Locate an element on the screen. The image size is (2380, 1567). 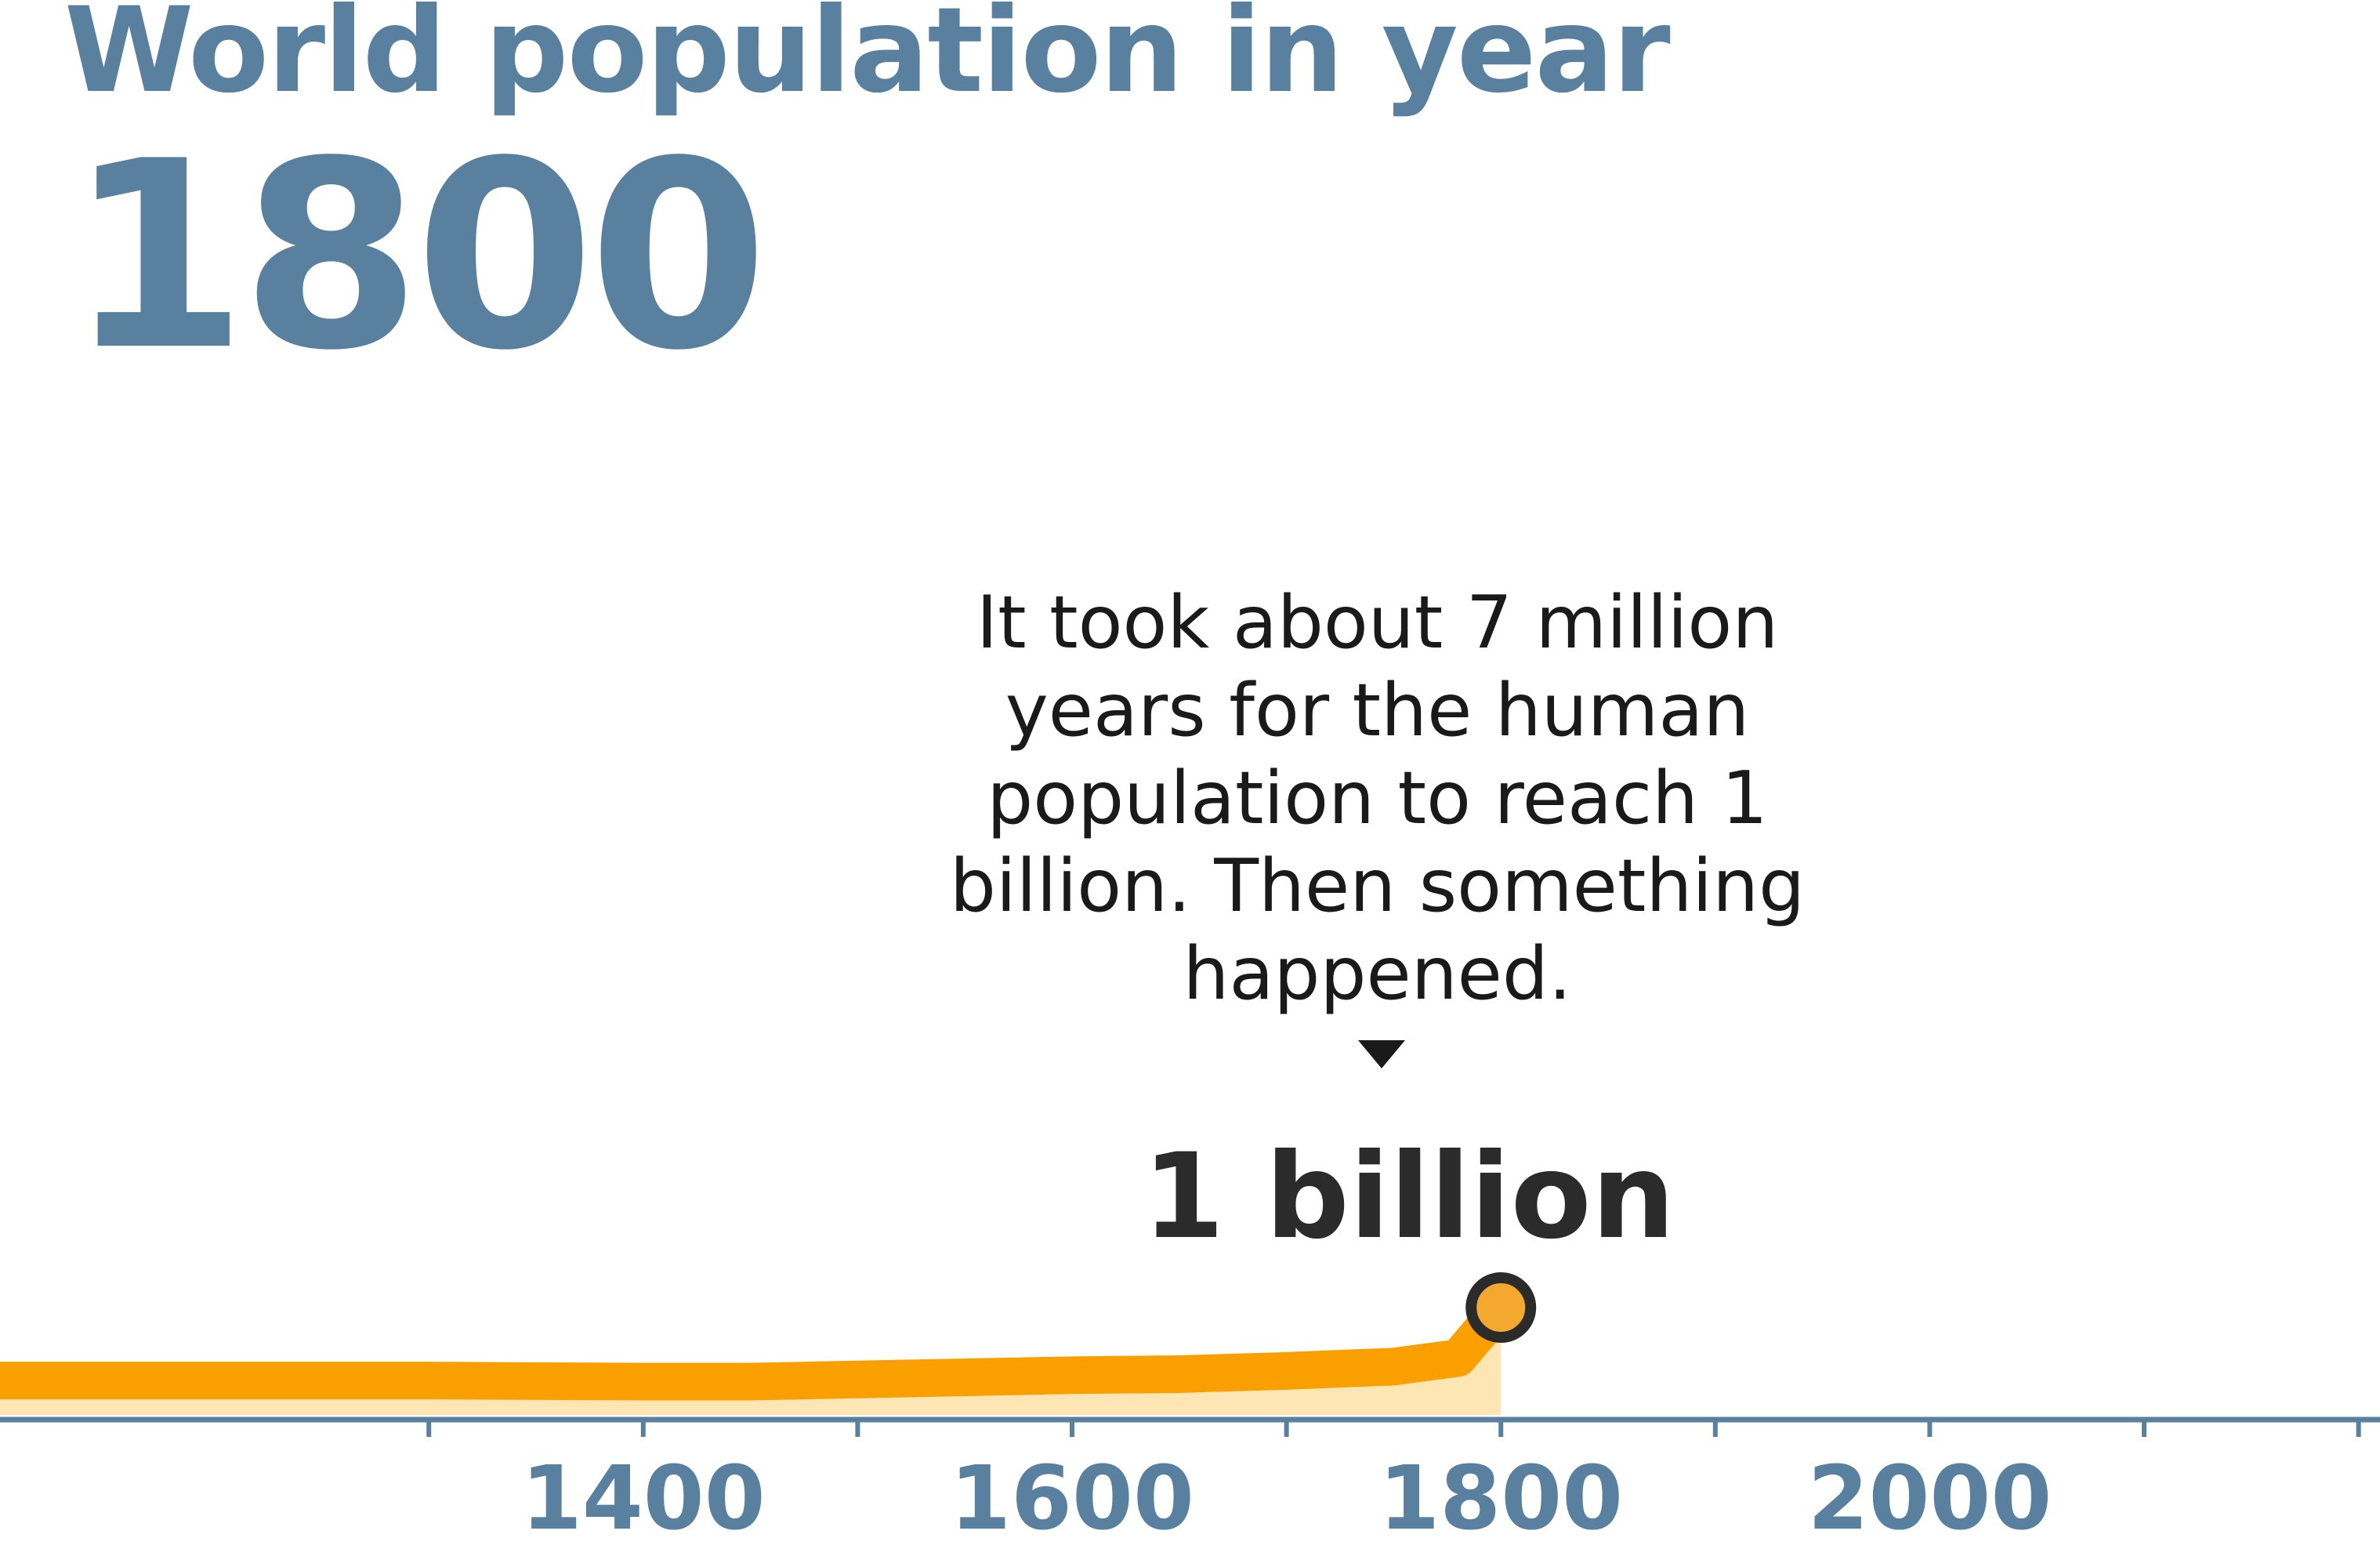
x-axis: 1400 1600 1800 2000 is located at coordinates (1190, 1483).